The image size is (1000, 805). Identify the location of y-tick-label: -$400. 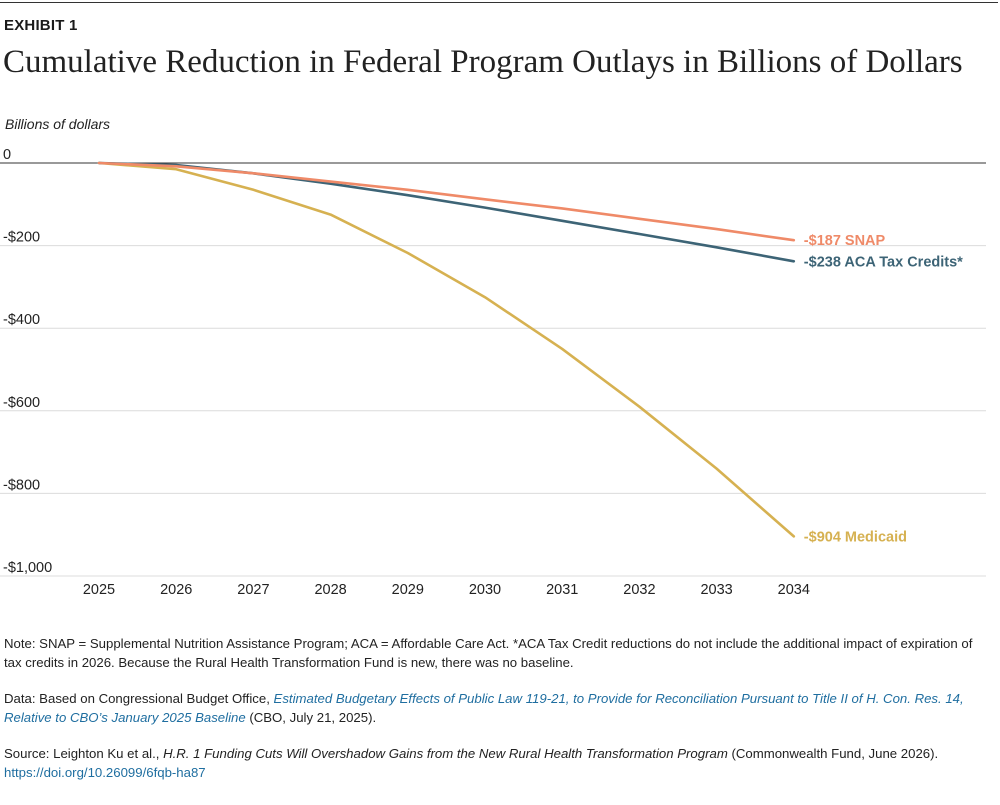
(21, 320).